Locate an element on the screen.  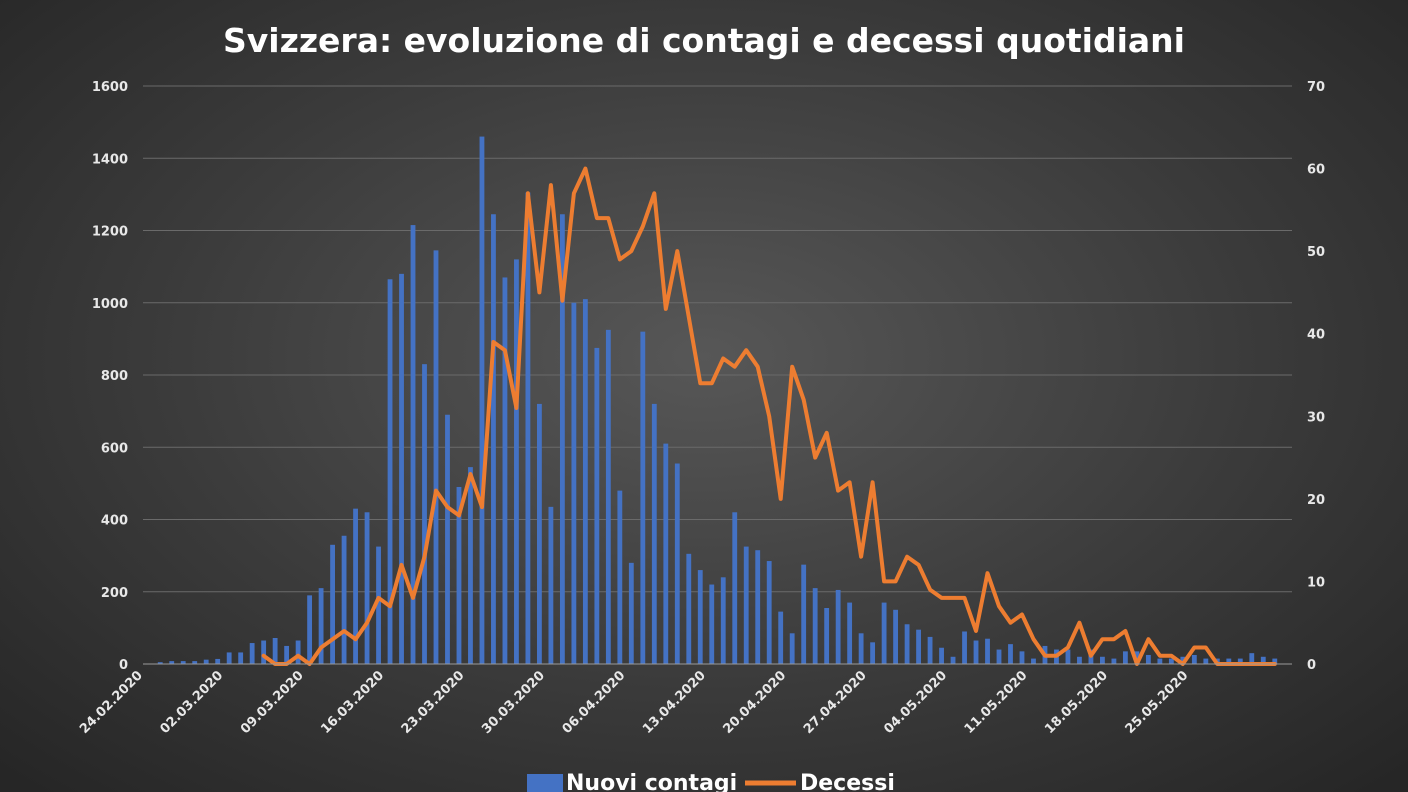
y-left-tick-8: 1600 is located at coordinates (110, 87).